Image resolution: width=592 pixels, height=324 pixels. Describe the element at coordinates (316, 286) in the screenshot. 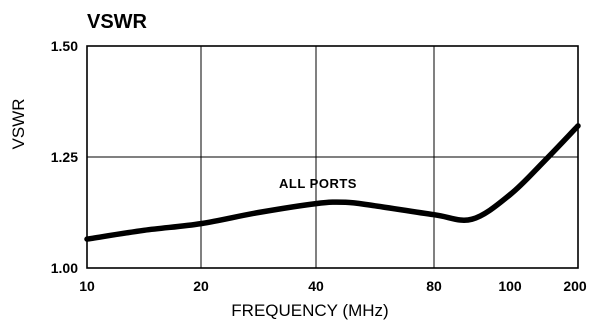

I see `x-tick-label-40: 40` at that location.